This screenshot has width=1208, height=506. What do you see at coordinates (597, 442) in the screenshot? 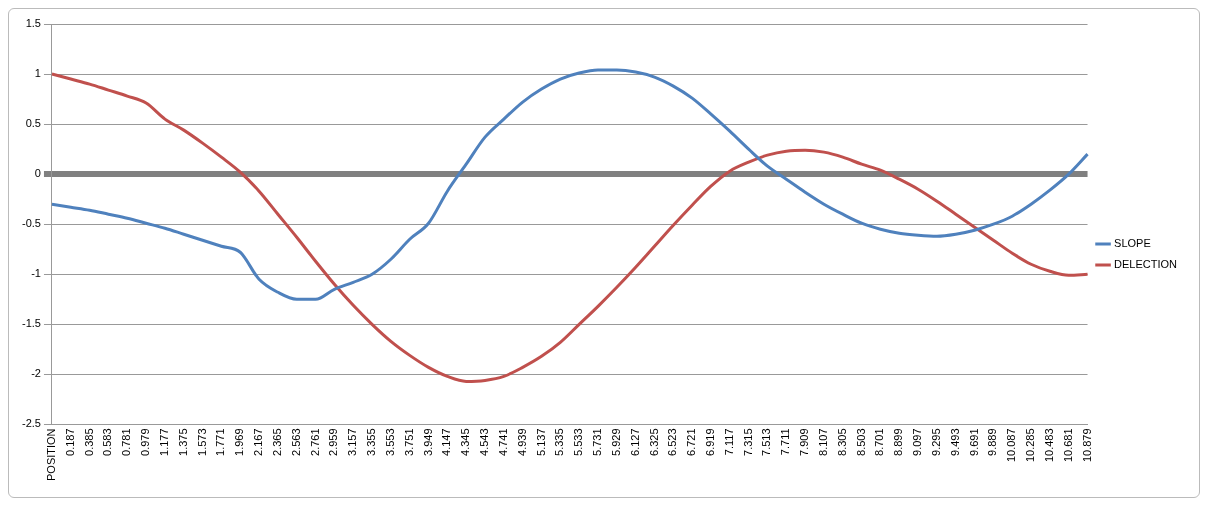
I see `x-tick-label: 5.731` at bounding box center [597, 442].